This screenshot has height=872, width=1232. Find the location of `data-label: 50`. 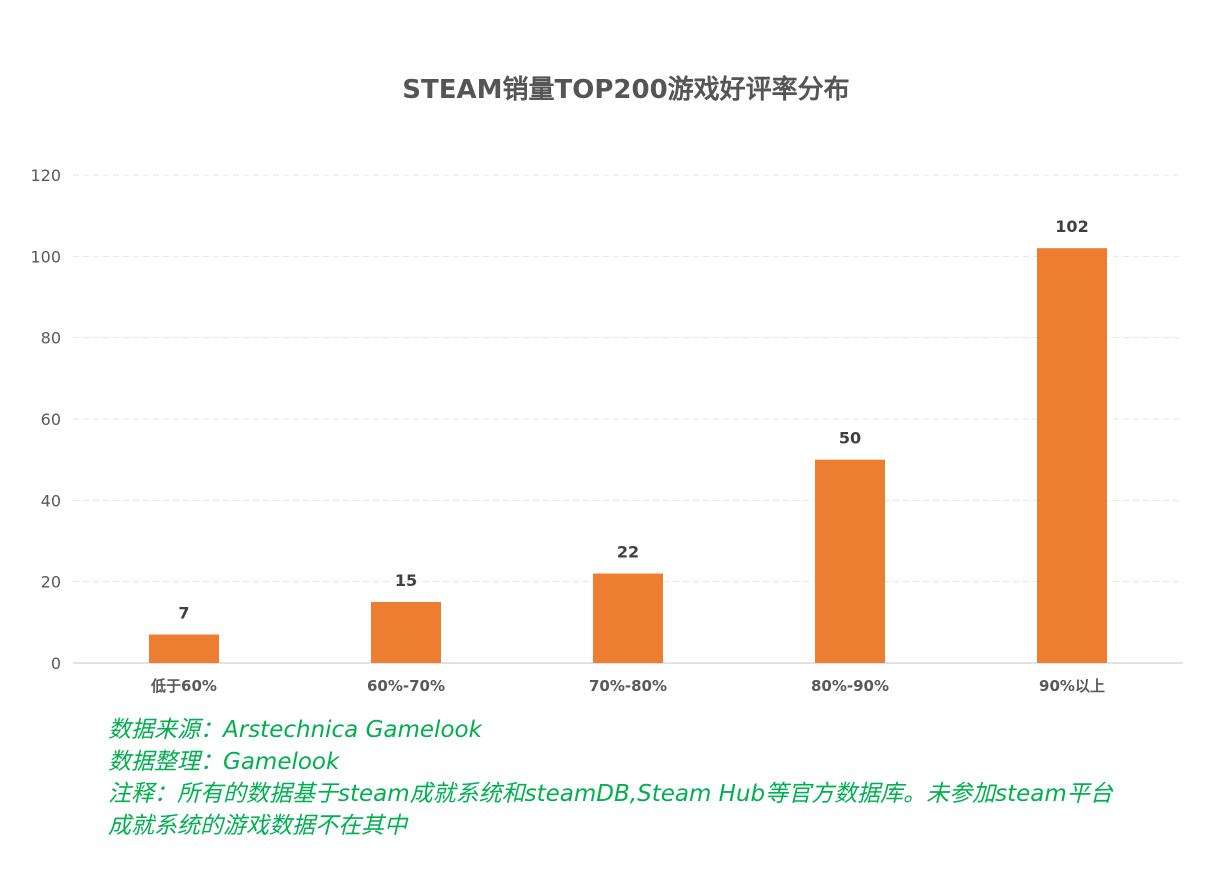

data-label: 50 is located at coordinates (850, 438).